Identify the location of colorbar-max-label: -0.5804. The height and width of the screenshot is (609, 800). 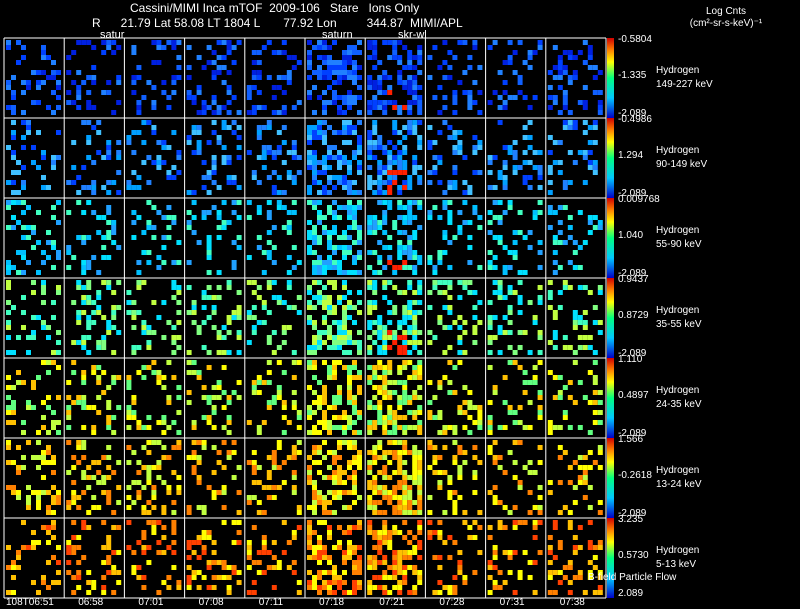
(635, 39).